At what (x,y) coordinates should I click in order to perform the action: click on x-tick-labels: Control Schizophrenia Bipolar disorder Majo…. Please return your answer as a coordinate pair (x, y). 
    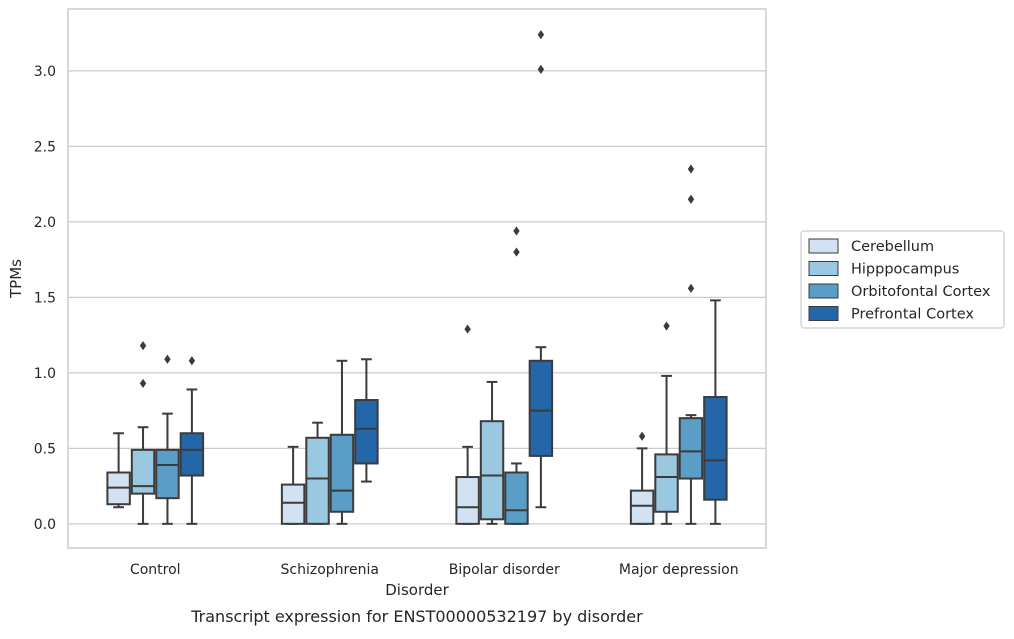
    Looking at the image, I should click on (434, 570).